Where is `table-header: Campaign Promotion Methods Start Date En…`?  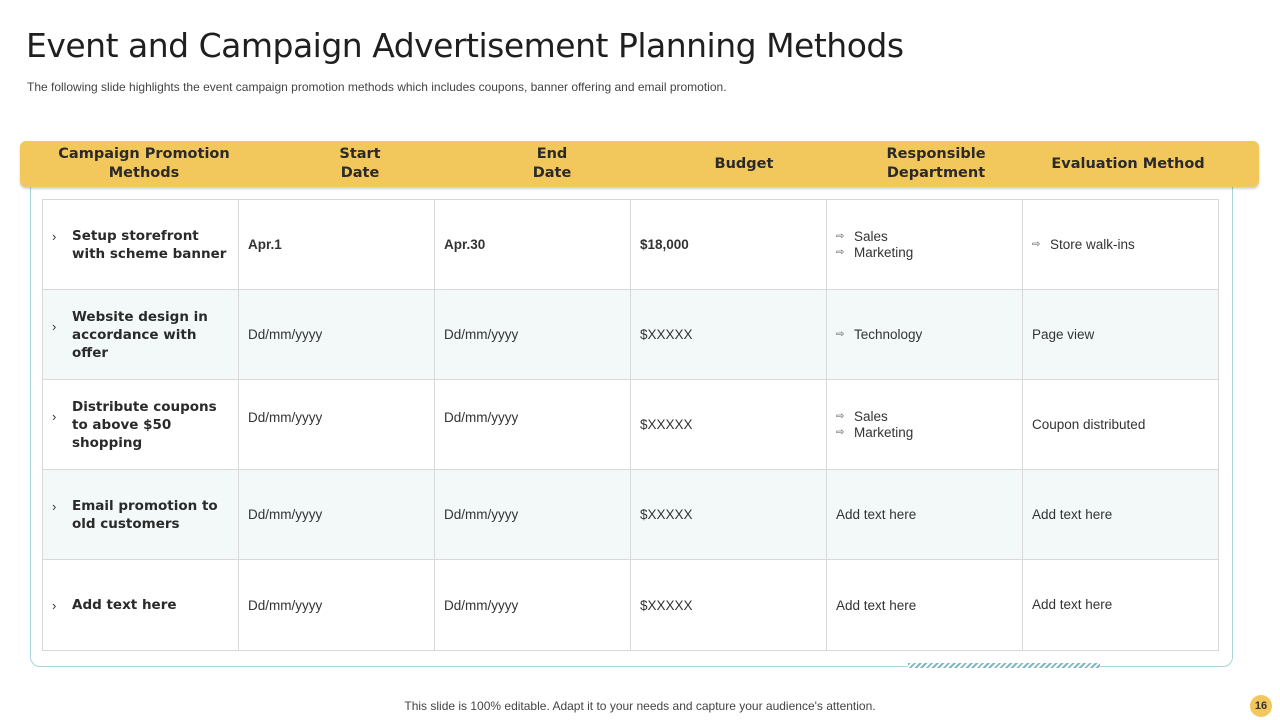
table-header: Campaign Promotion Methods Start Date En… is located at coordinates (639, 164).